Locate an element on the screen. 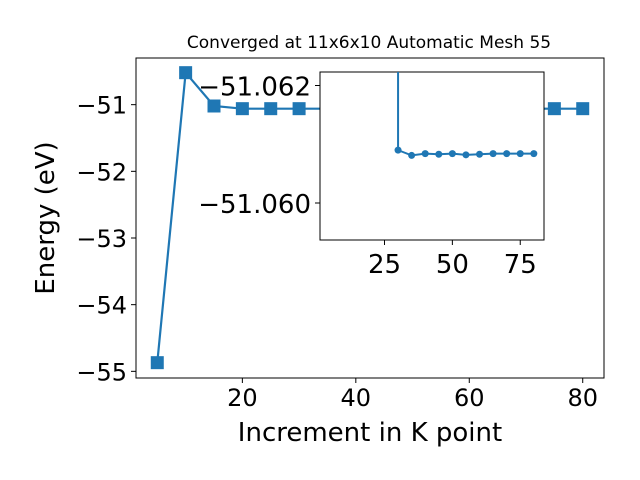  y-tick-label: −53 is located at coordinates (101, 239).